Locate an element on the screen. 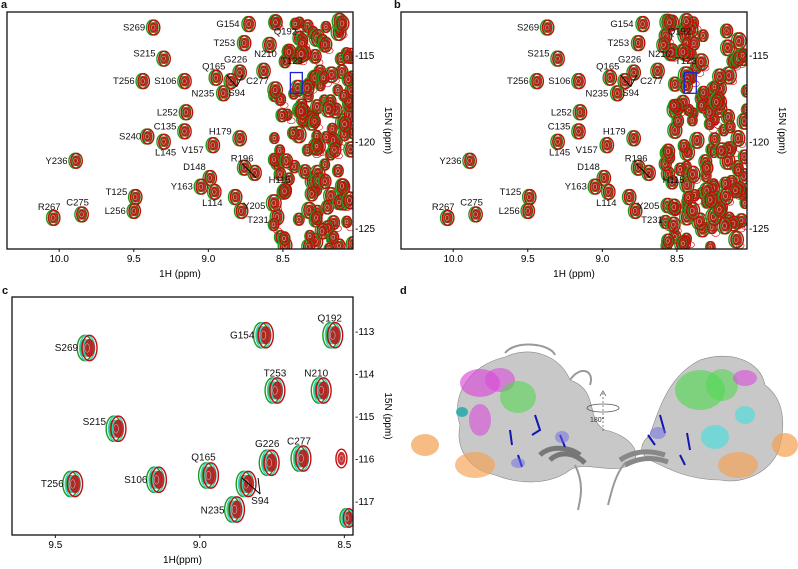 This screenshot has height=569, width=798. peak-label-G226: G226 is located at coordinates (267, 444).